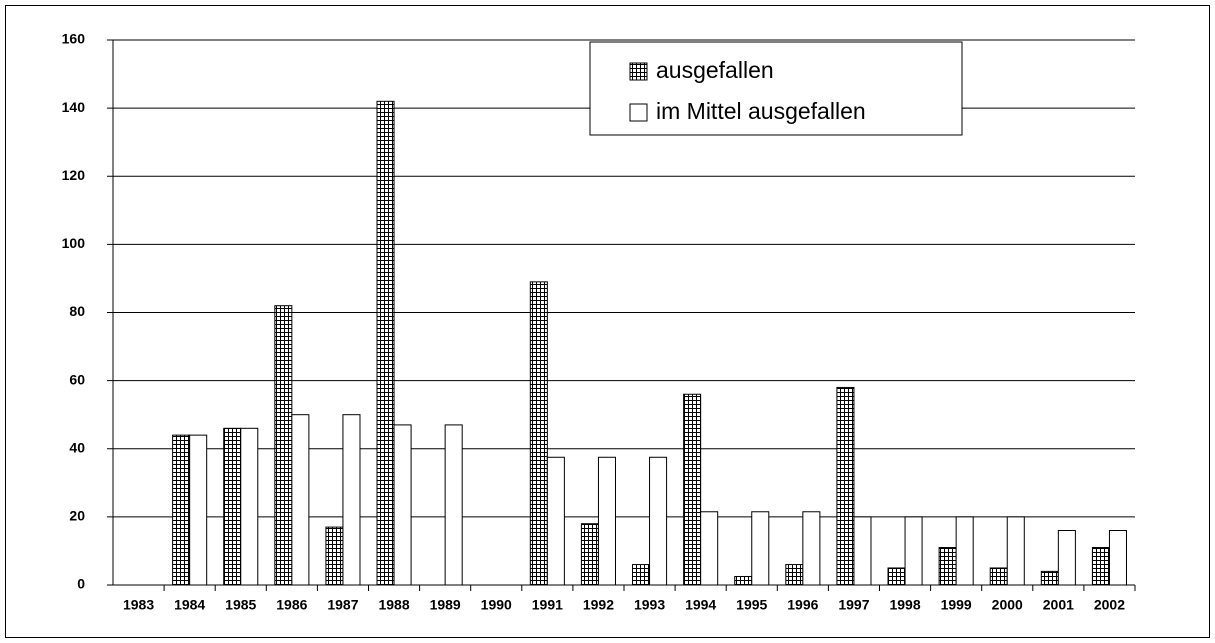 The height and width of the screenshot is (643, 1215). I want to click on legend-box, so click(776, 88).